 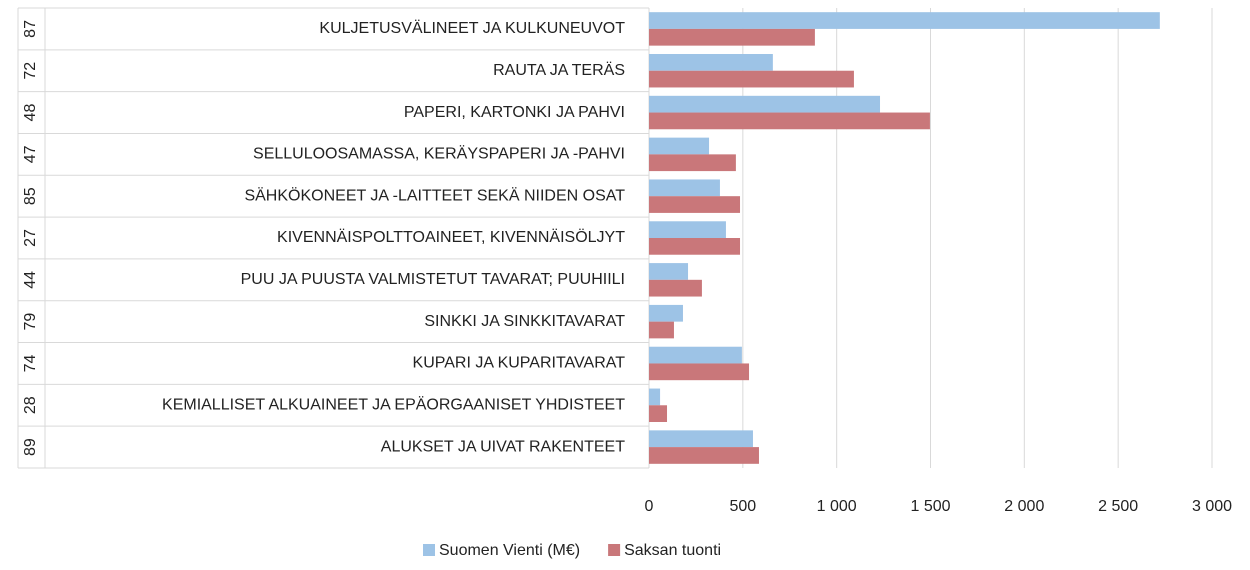 What do you see at coordinates (30, 363) in the screenshot?
I see `category-code: 74` at bounding box center [30, 363].